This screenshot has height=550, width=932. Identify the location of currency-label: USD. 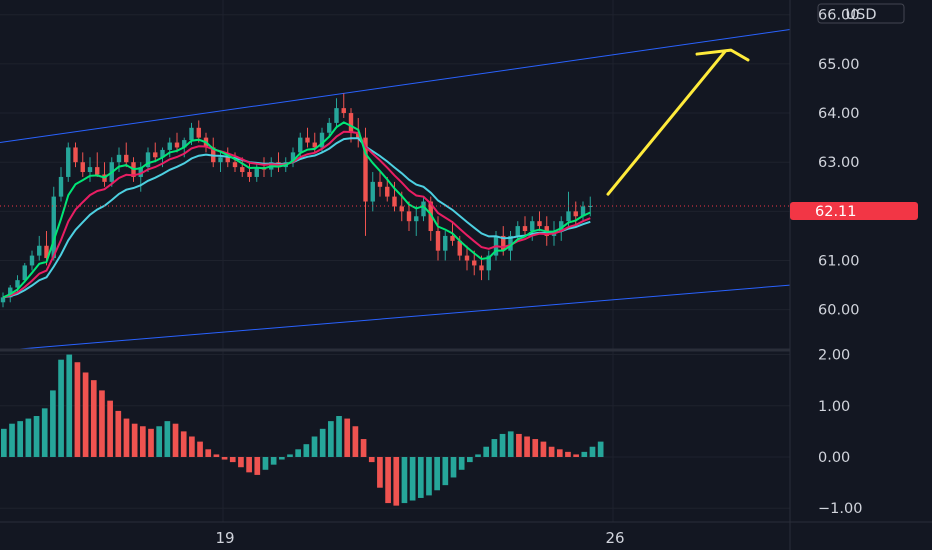
(861, 13).